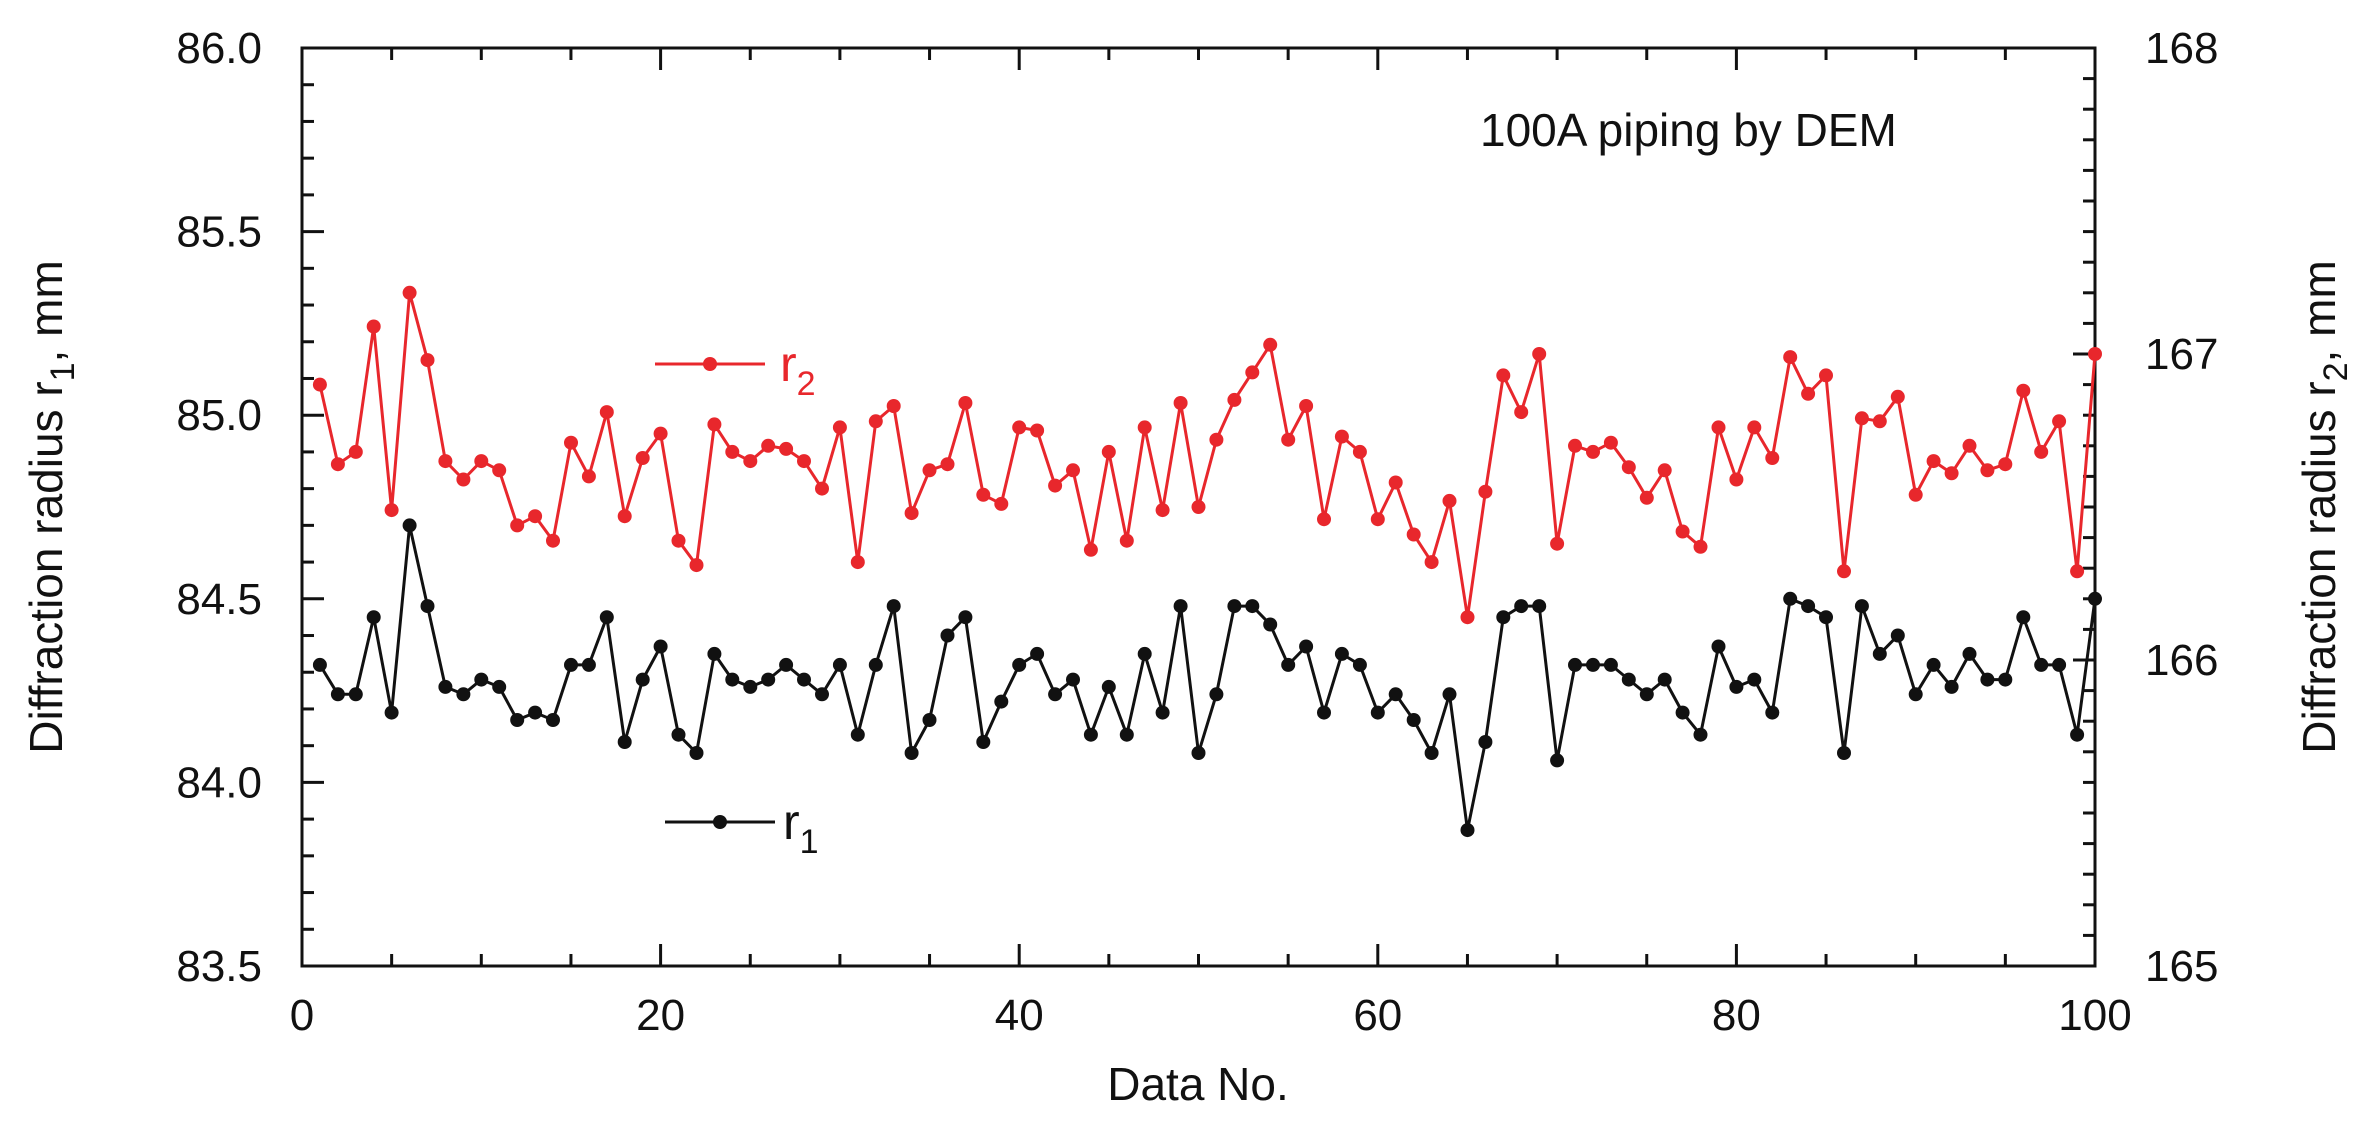  What do you see at coordinates (46, 311) in the screenshot?
I see `y-axis-title-left-suffix: , mm` at bounding box center [46, 311].